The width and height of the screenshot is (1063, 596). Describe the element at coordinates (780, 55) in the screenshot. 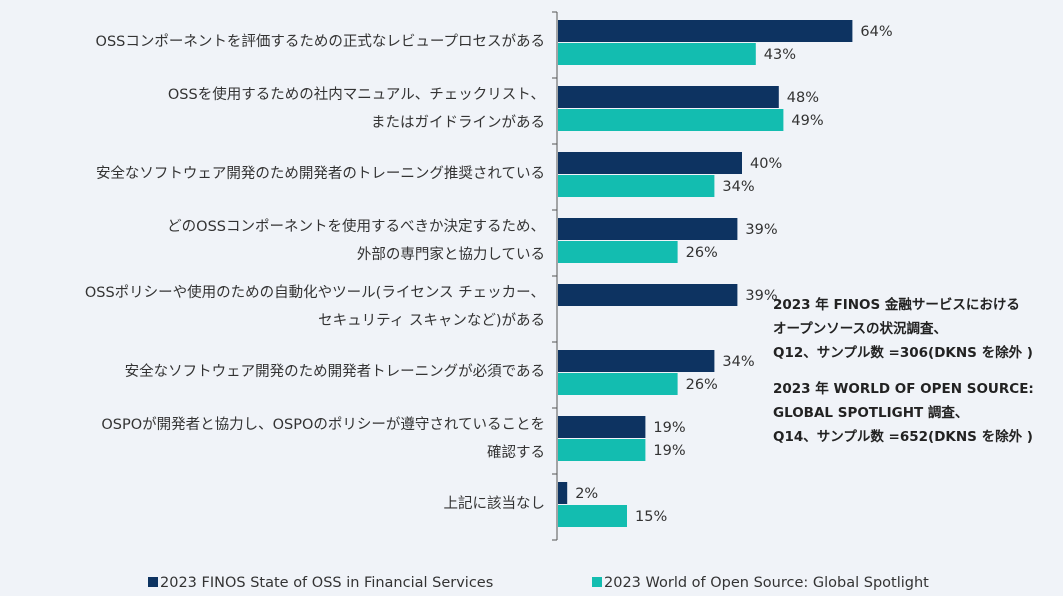

I see `value-label: 43%` at that location.